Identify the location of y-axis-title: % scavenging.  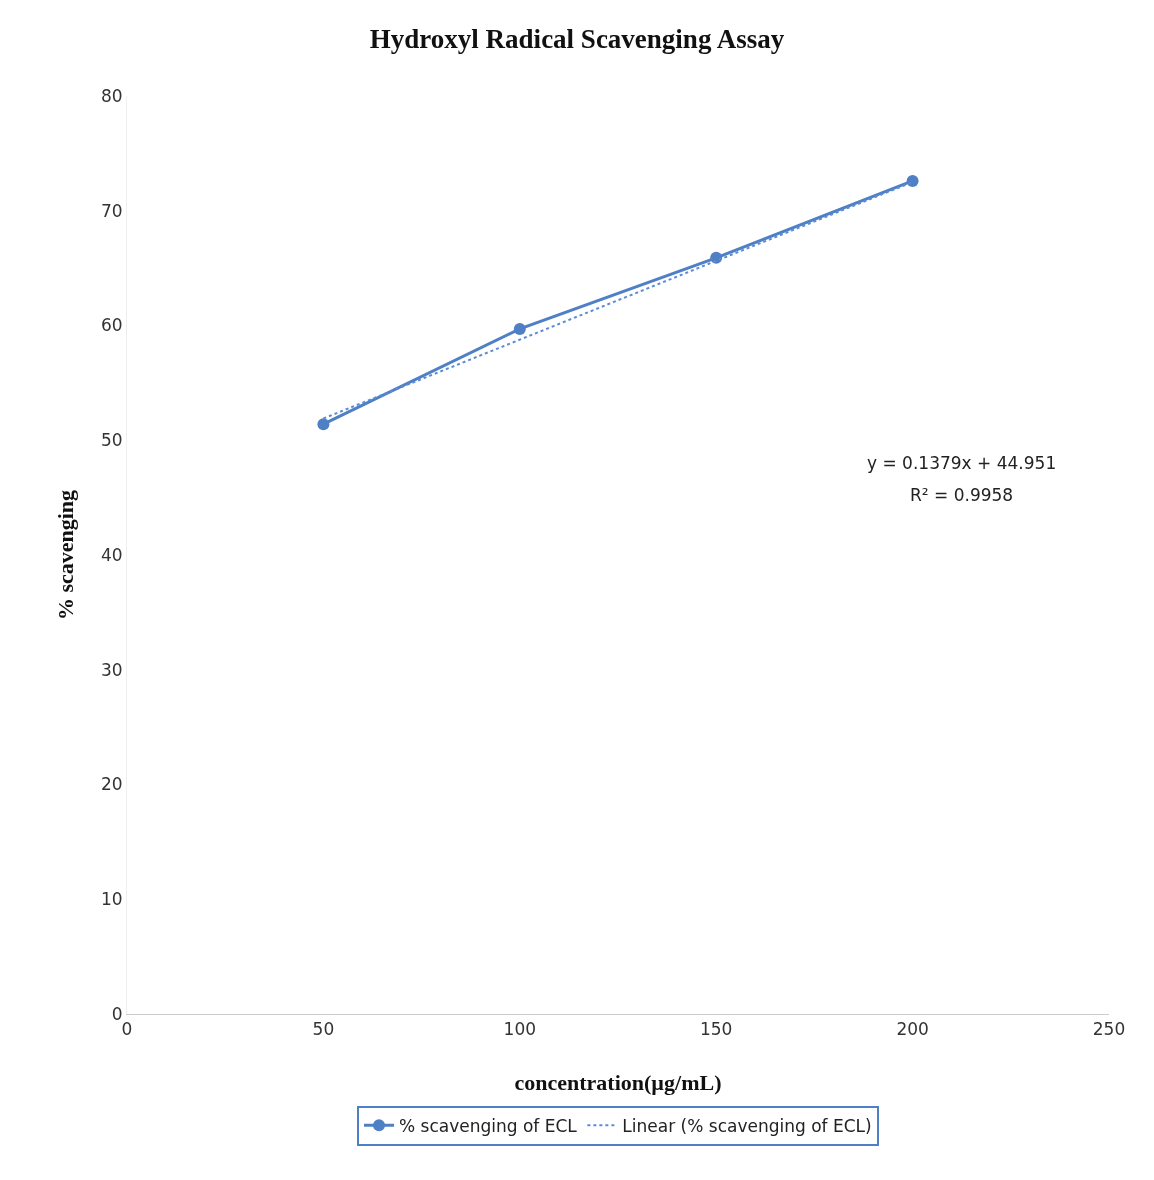
(65, 555).